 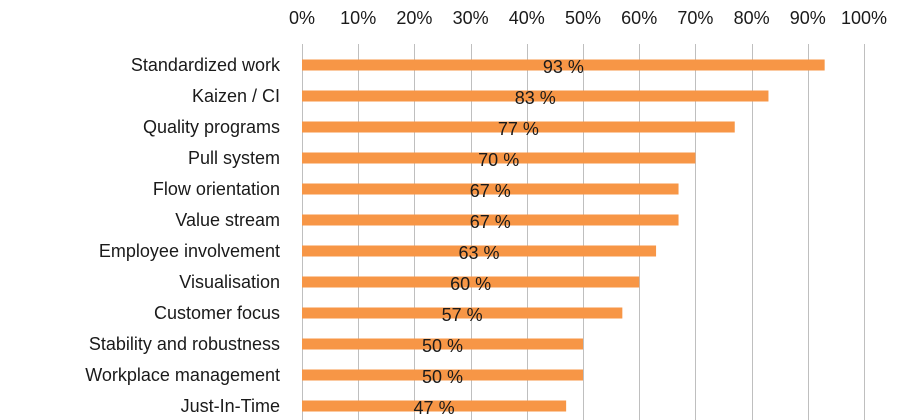 What do you see at coordinates (471, 18) in the screenshot?
I see `x-tick-label: 30%` at bounding box center [471, 18].